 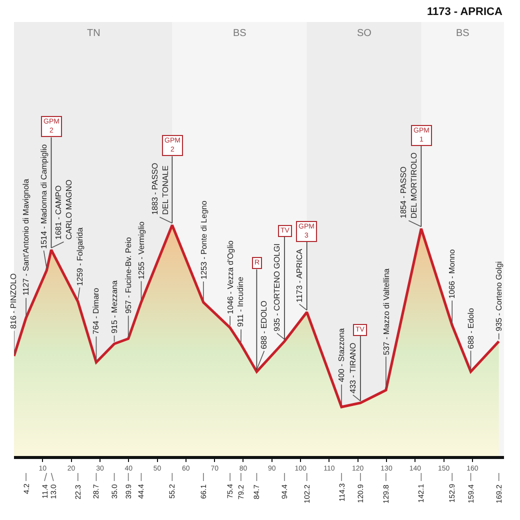 What do you see at coordinates (364, 33) in the screenshot?
I see `band-label: SO` at bounding box center [364, 33].